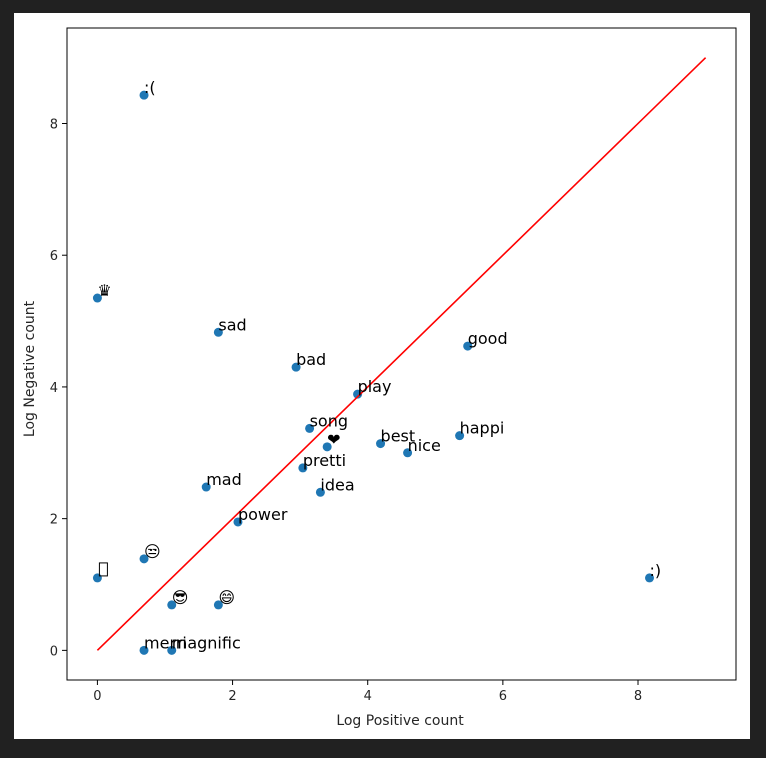 This screenshot has width=766, height=758. What do you see at coordinates (375, 386) in the screenshot?
I see `point-label: play` at bounding box center [375, 386].